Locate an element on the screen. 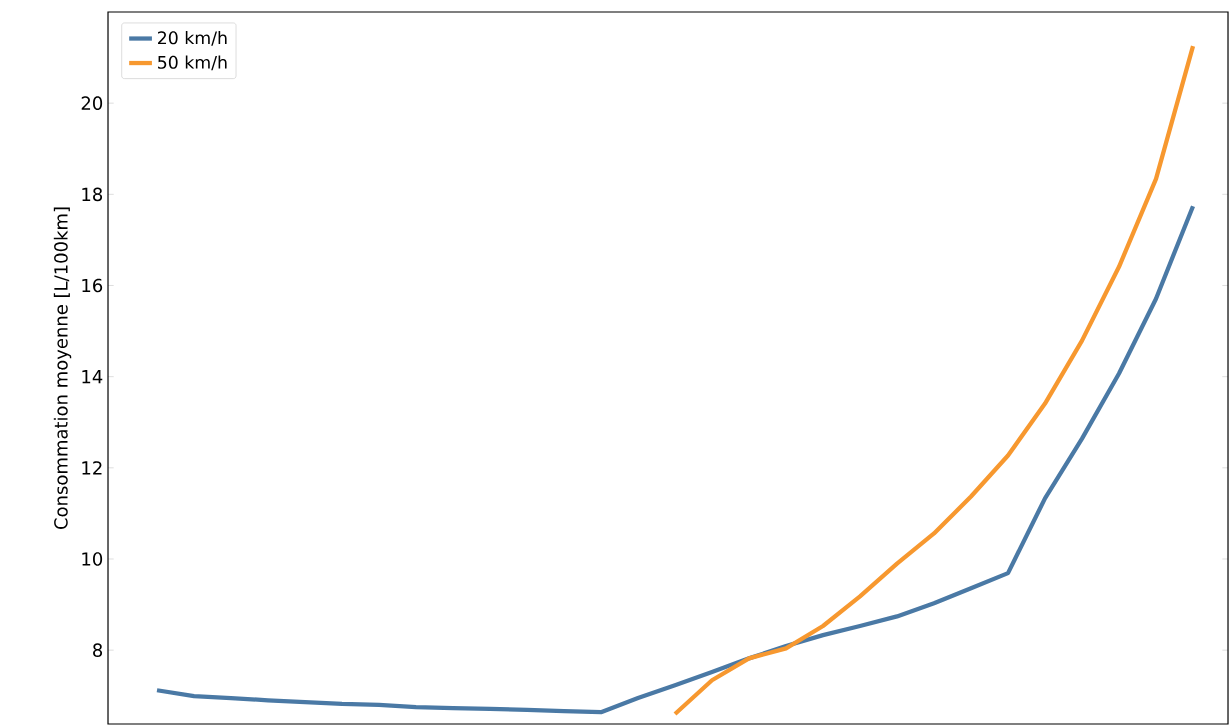  y-tick-label: 16 is located at coordinates (92, 285).